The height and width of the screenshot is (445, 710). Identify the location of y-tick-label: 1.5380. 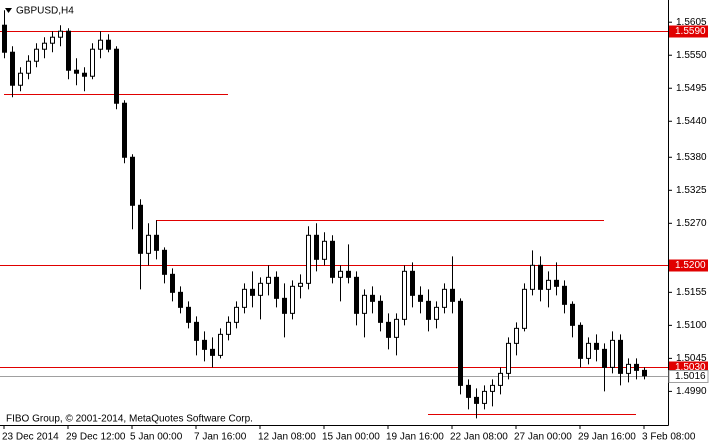
(691, 157).